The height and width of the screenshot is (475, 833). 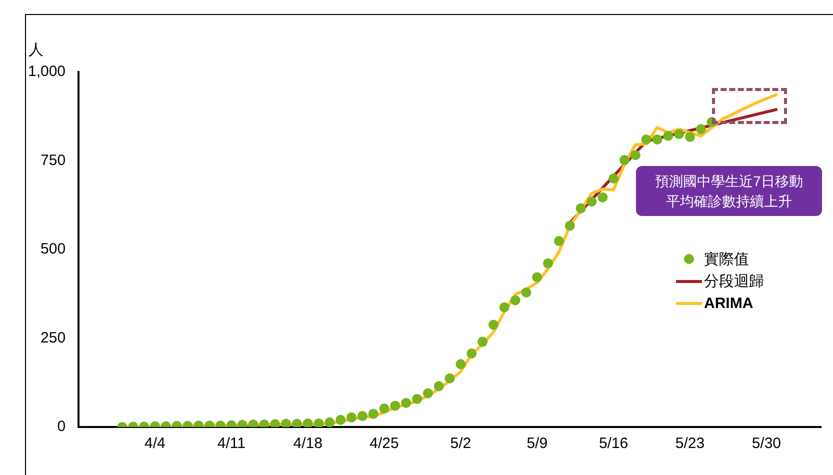 I want to click on legend-label: ARIMA, so click(x=729, y=303).